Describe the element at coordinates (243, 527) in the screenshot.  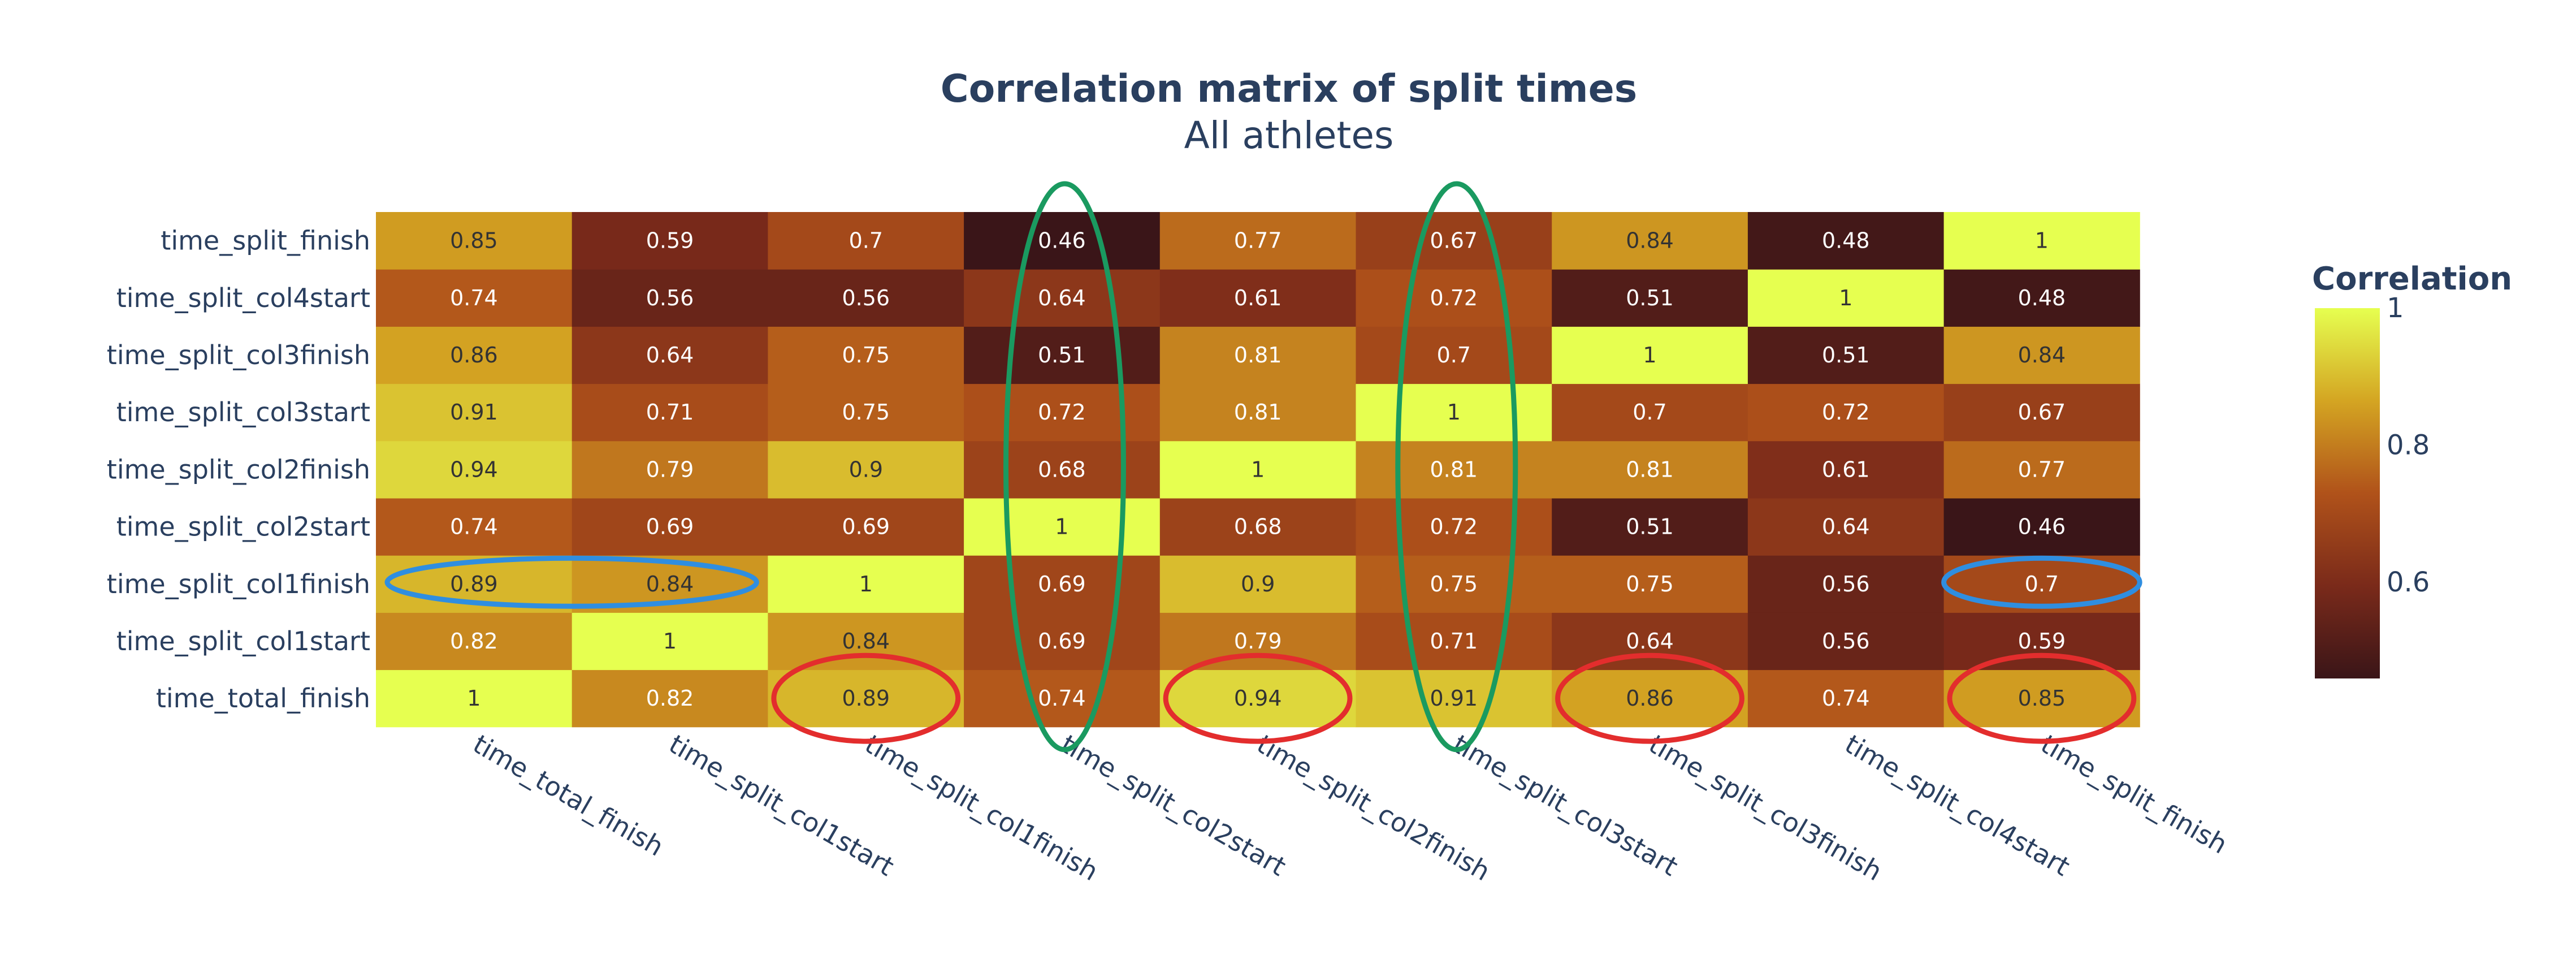
I see `y-tick-label: time_split_col2start` at that location.